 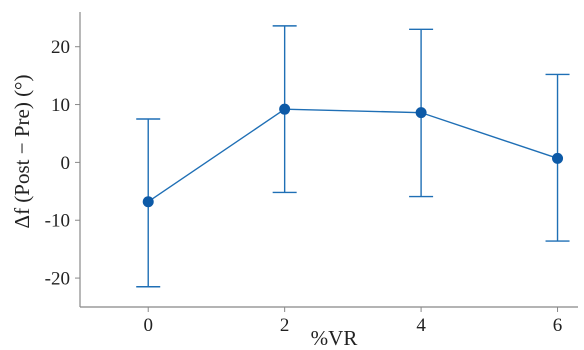 What do you see at coordinates (60, 47) in the screenshot?
I see `y-tick-label: 20` at bounding box center [60, 47].